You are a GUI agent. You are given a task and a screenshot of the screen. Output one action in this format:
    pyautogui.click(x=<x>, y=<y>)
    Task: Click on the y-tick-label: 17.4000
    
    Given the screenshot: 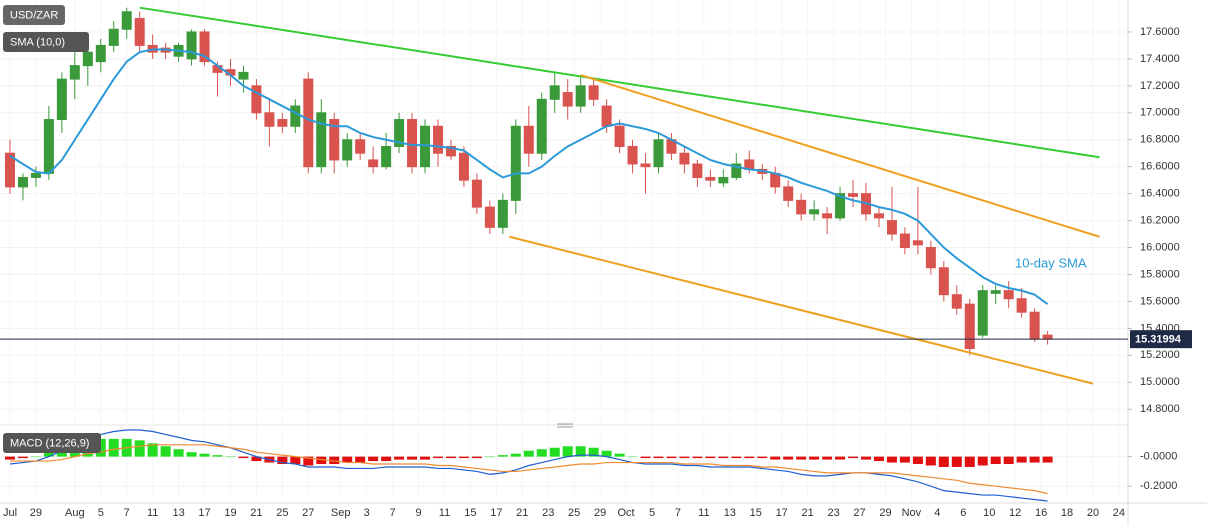 What is the action you would take?
    pyautogui.click(x=1160, y=59)
    